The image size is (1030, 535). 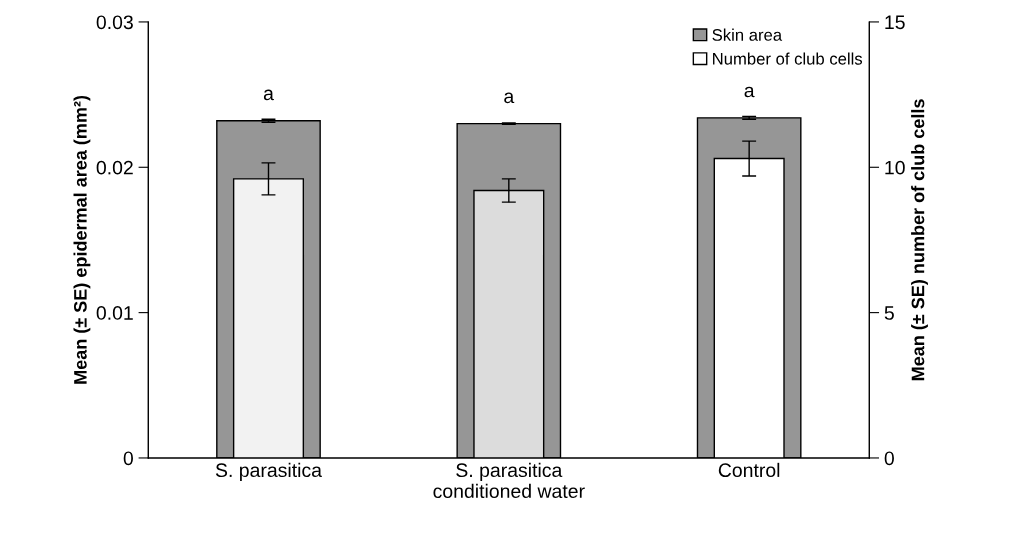 What do you see at coordinates (889, 458) in the screenshot?
I see `y2-tick-label: 0` at bounding box center [889, 458].